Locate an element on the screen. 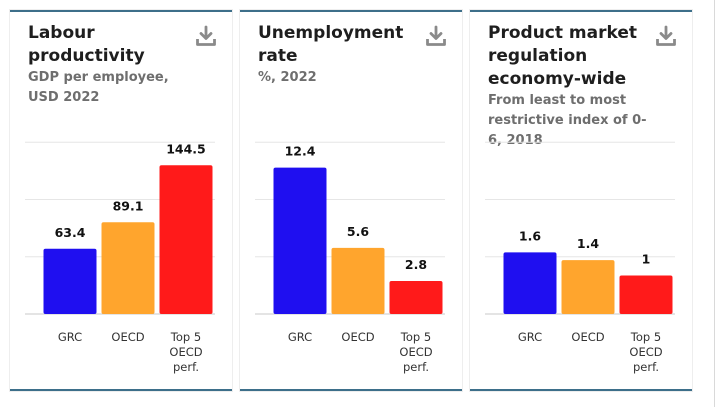 Image resolution: width=728 pixels, height=407 pixels. bar-chart: 63.4 GRC 89.1 OECD 144.5 Top 5 OECD perf. is located at coordinates (120, 257).